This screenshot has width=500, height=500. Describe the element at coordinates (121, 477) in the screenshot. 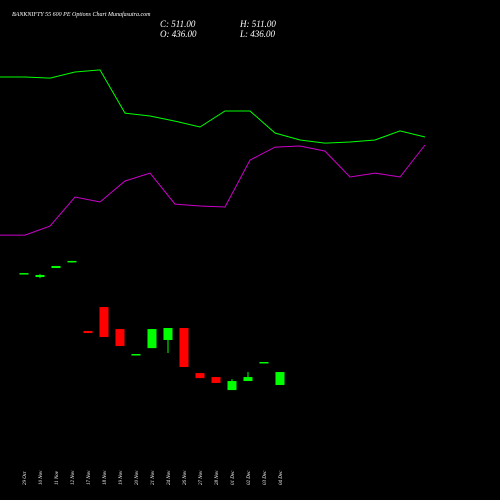

I see `x-tick-label: 19 Nov` at that location.